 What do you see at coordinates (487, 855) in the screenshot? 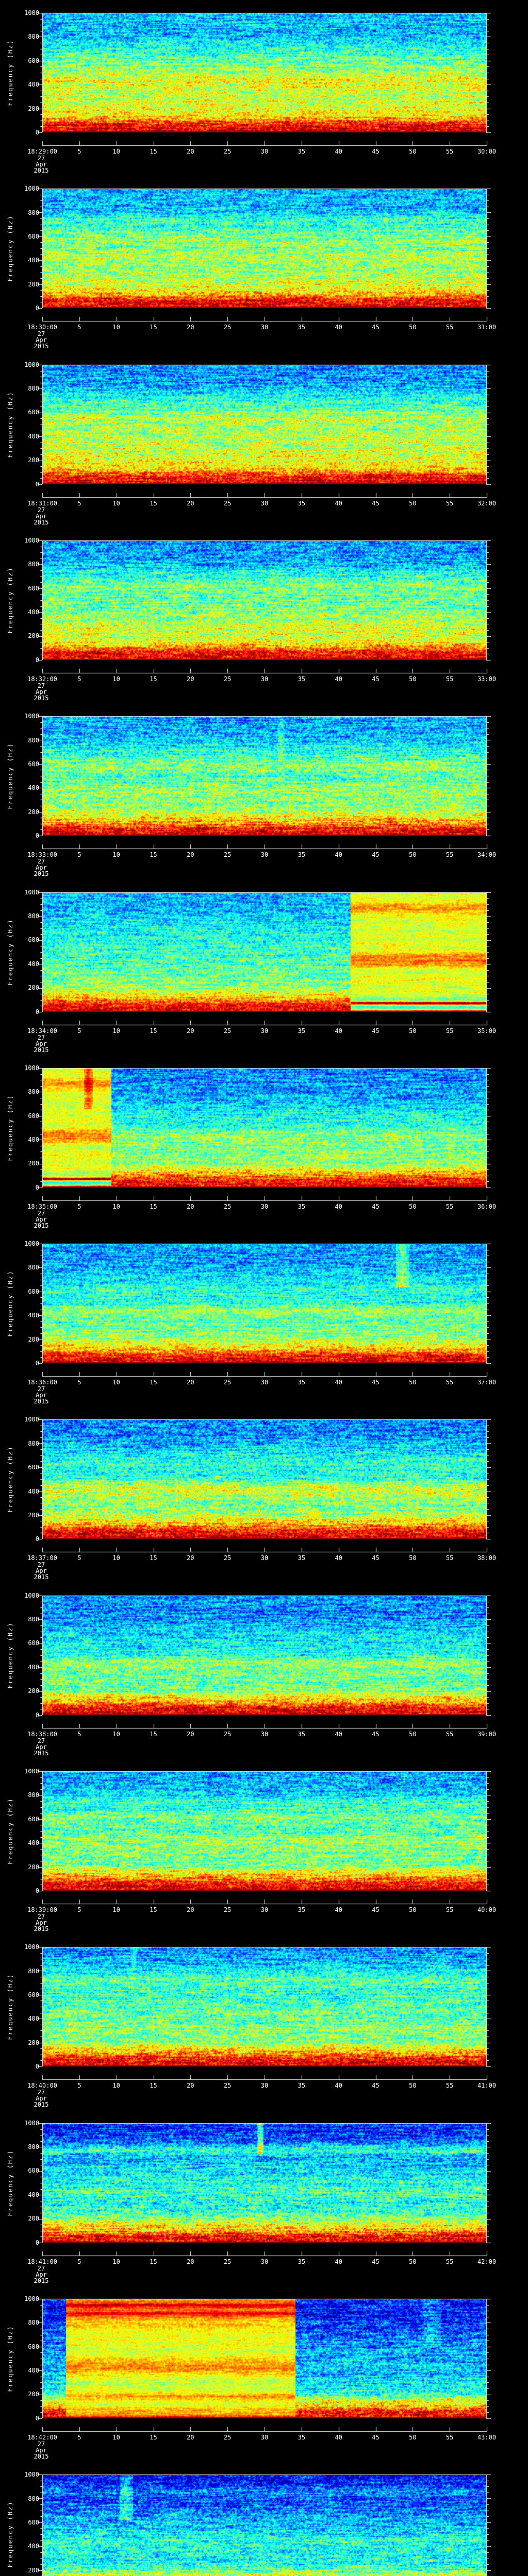
I see `x-end-time-label: 34:00` at bounding box center [487, 855].